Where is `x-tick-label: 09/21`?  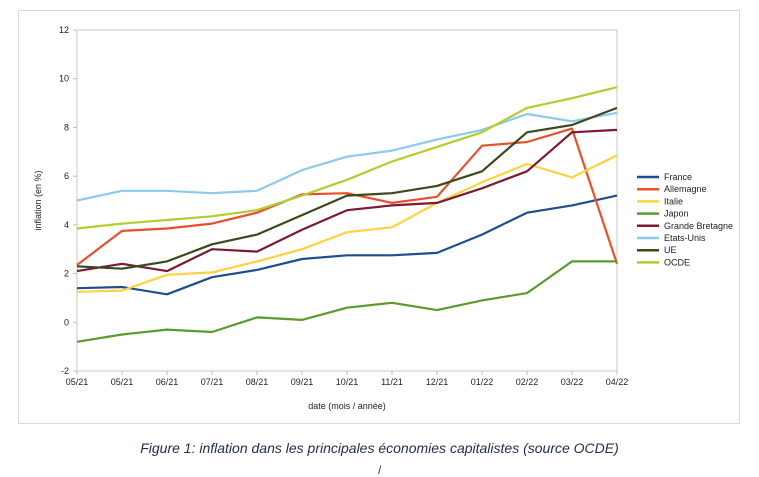
x-tick-label: 09/21 is located at coordinates (302, 382).